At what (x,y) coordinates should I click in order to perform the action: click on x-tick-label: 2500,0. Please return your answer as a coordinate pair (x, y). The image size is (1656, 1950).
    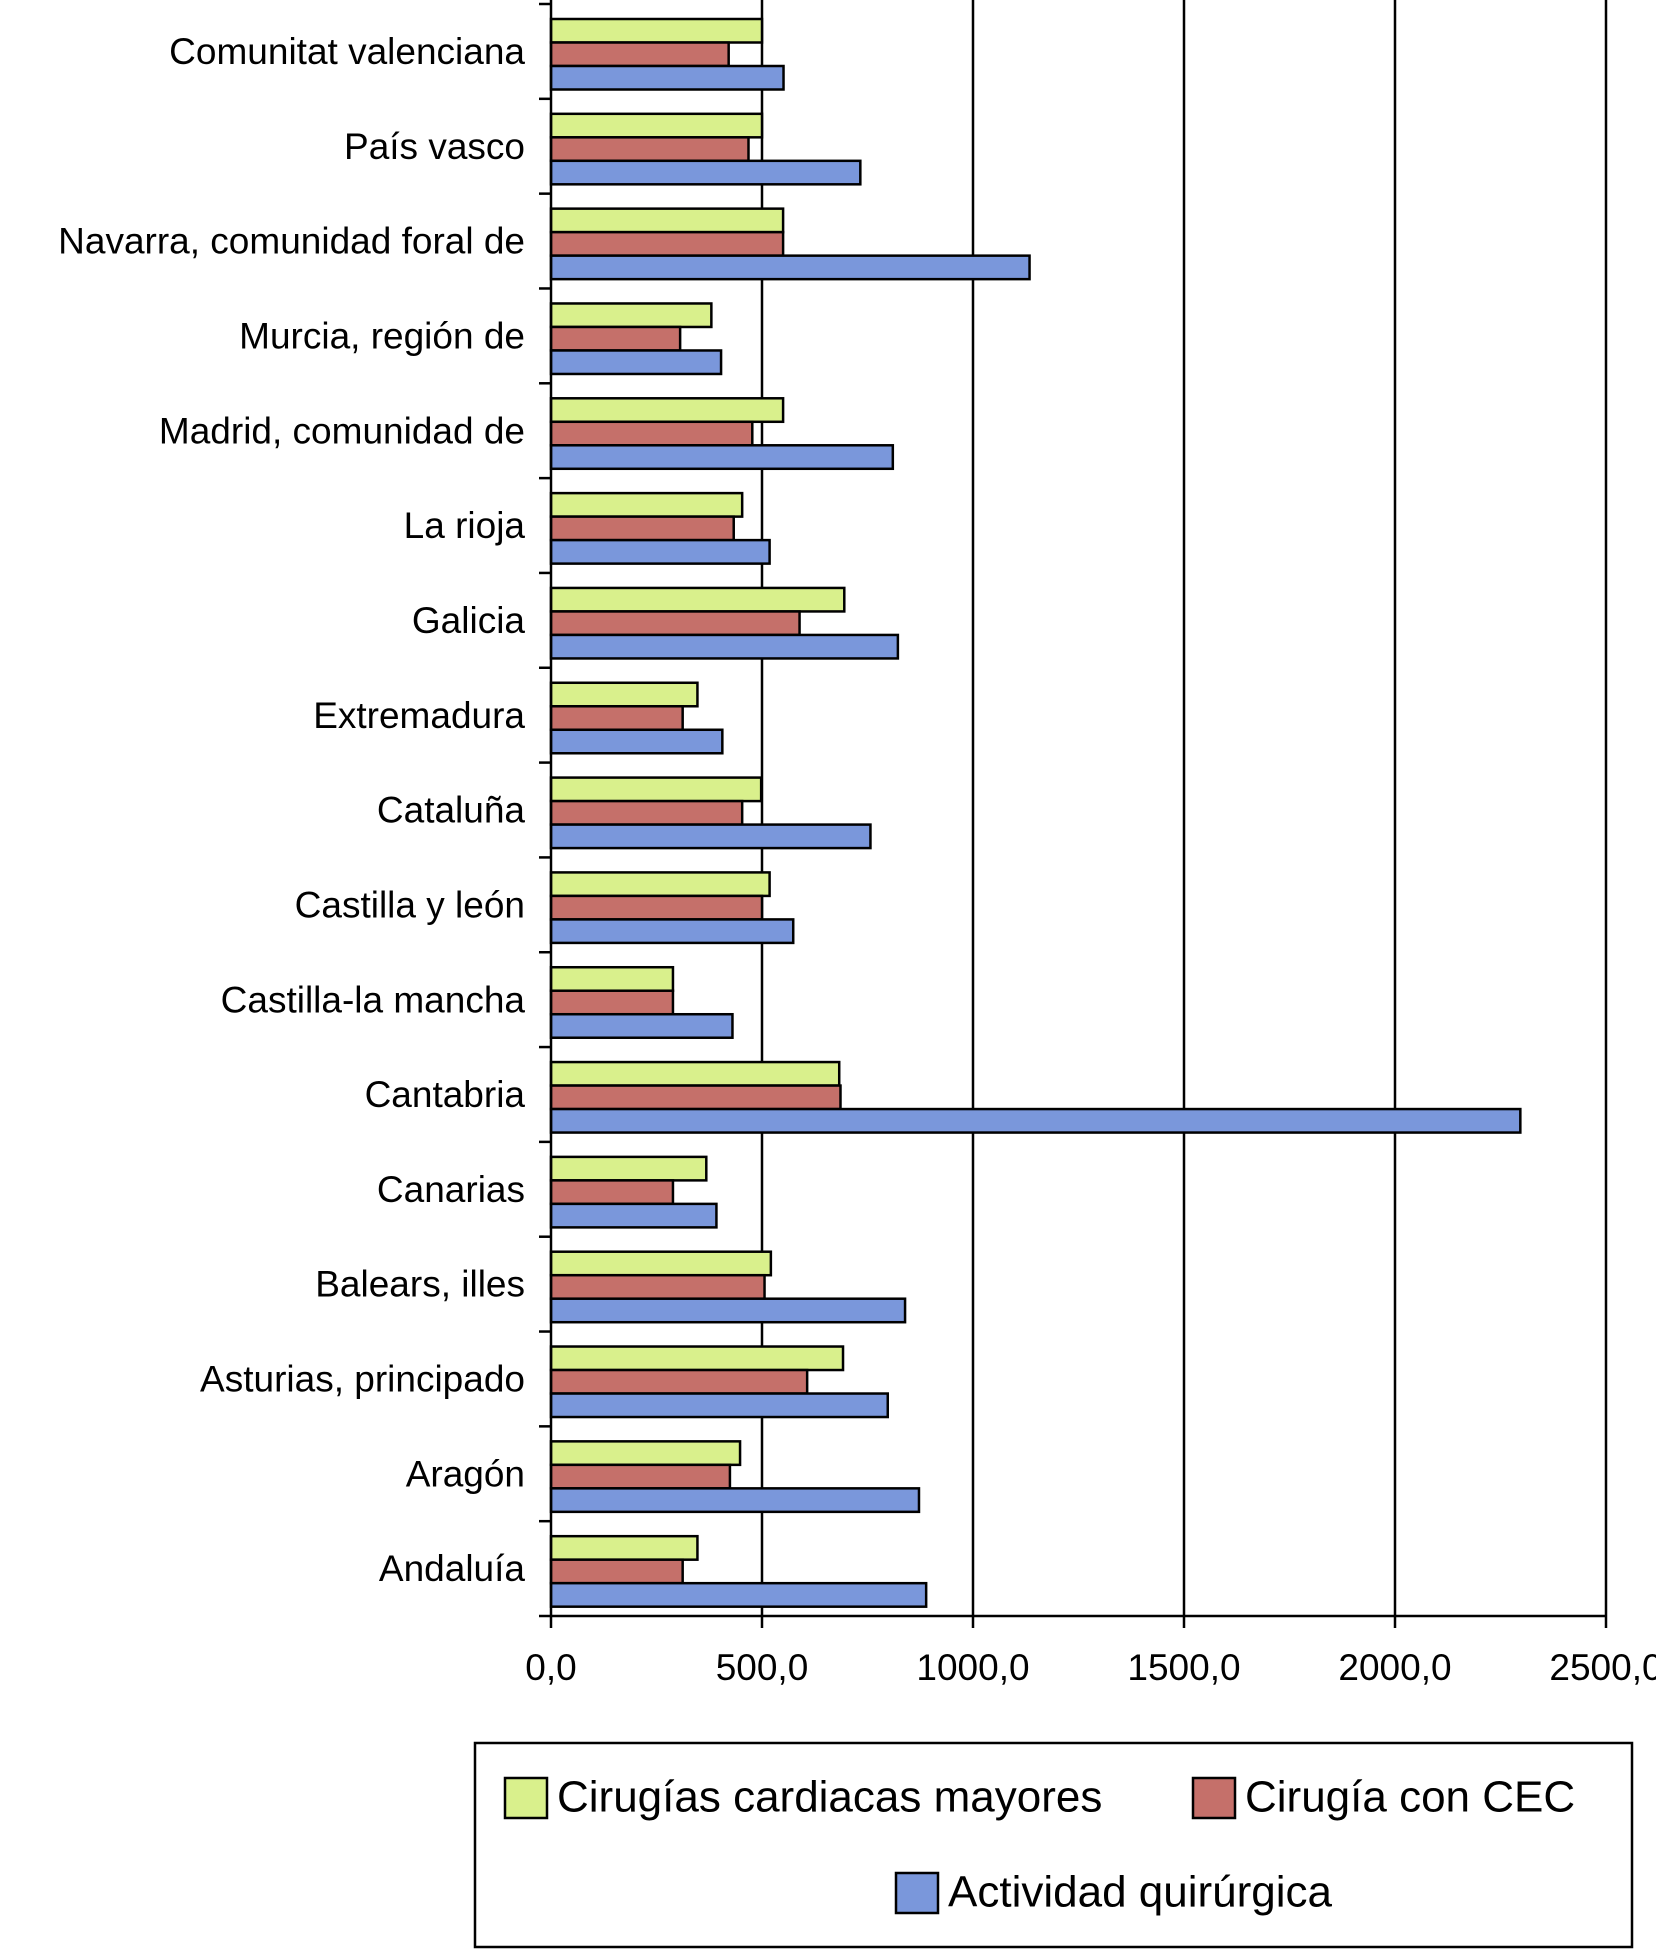
    Looking at the image, I should click on (1602, 1667).